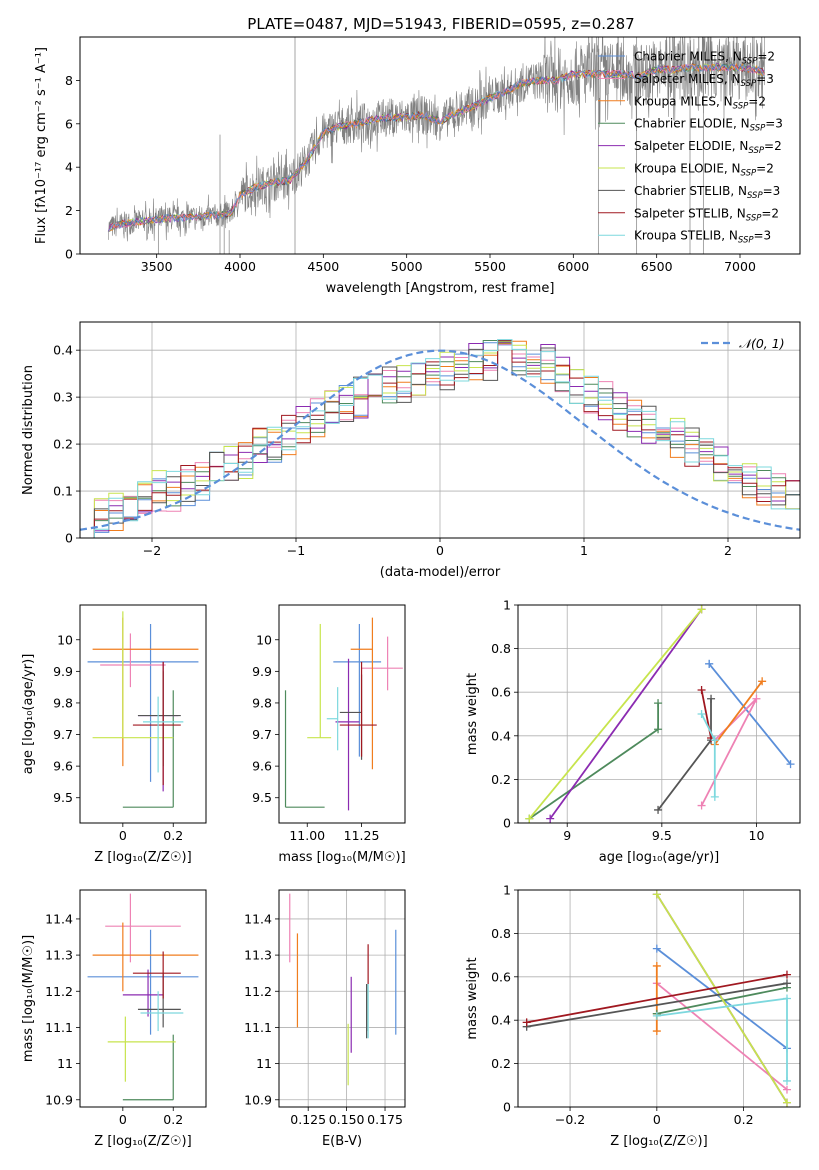 This screenshot has height=1170, width=819. What do you see at coordinates (262, 766) in the screenshot?
I see `y-tick-label: 9.6` at bounding box center [262, 766].